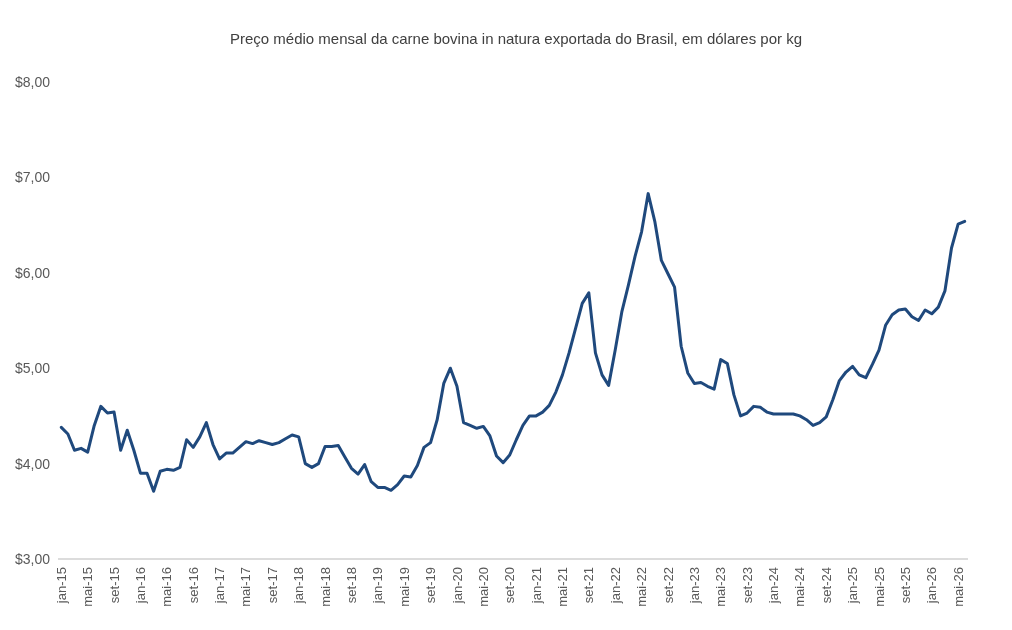 The height and width of the screenshot is (630, 1012). Describe the element at coordinates (694, 586) in the screenshot. I see `x-tick-label: jan-23` at that location.